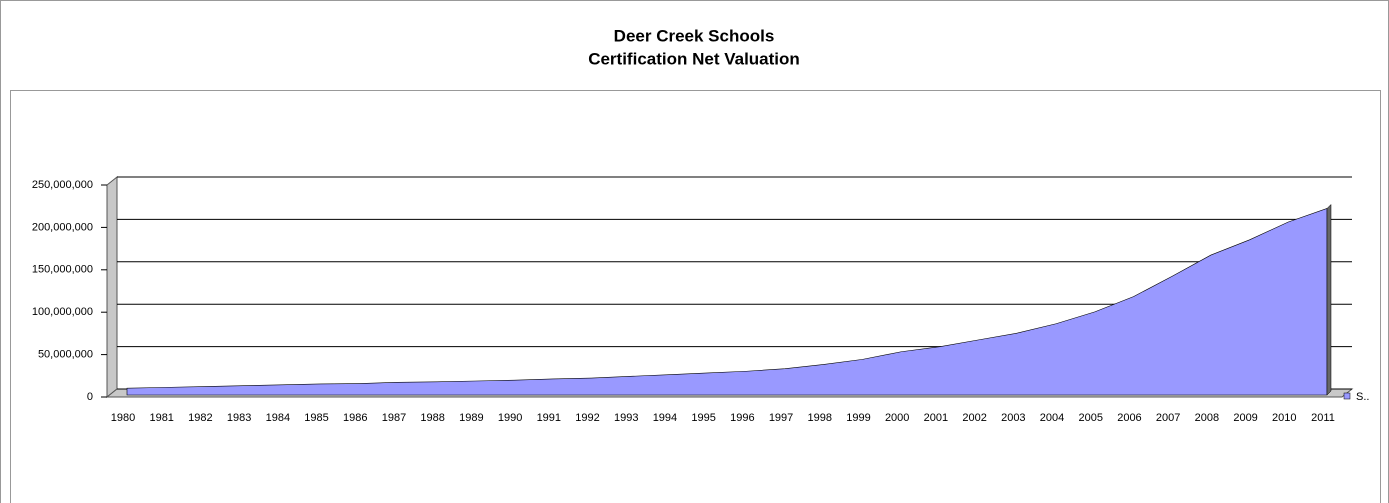 The width and height of the screenshot is (1389, 503). What do you see at coordinates (897, 418) in the screenshot?
I see `x-tick-label: 2000` at bounding box center [897, 418].